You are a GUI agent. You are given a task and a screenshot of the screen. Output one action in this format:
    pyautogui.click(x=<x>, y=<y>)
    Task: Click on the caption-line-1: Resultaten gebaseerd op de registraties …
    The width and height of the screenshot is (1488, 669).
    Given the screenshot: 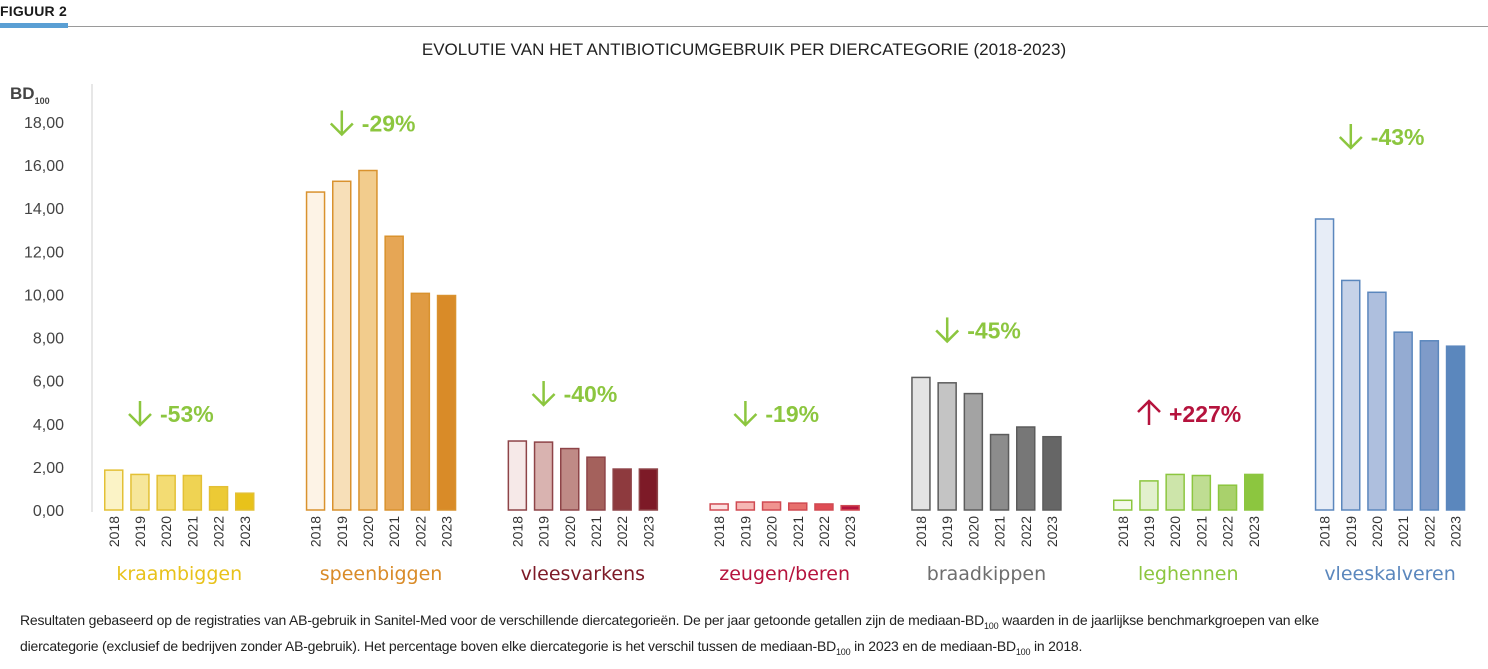 What is the action you would take?
    pyautogui.click(x=745, y=623)
    